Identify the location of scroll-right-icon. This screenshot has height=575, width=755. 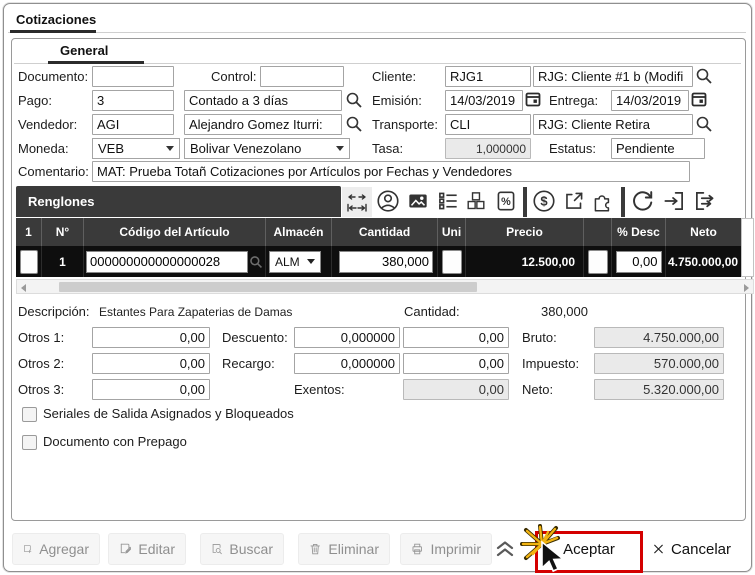
(746, 288).